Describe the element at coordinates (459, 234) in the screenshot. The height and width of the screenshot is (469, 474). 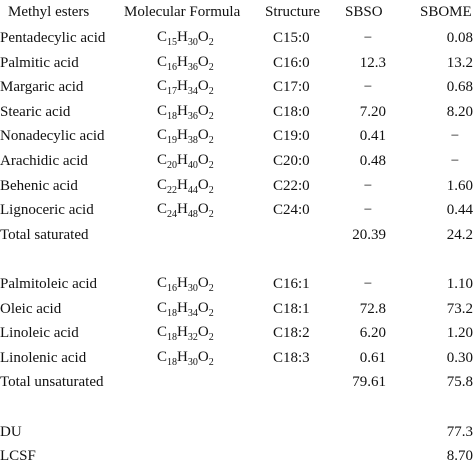
I see `sbome-value: 24.2` at that location.